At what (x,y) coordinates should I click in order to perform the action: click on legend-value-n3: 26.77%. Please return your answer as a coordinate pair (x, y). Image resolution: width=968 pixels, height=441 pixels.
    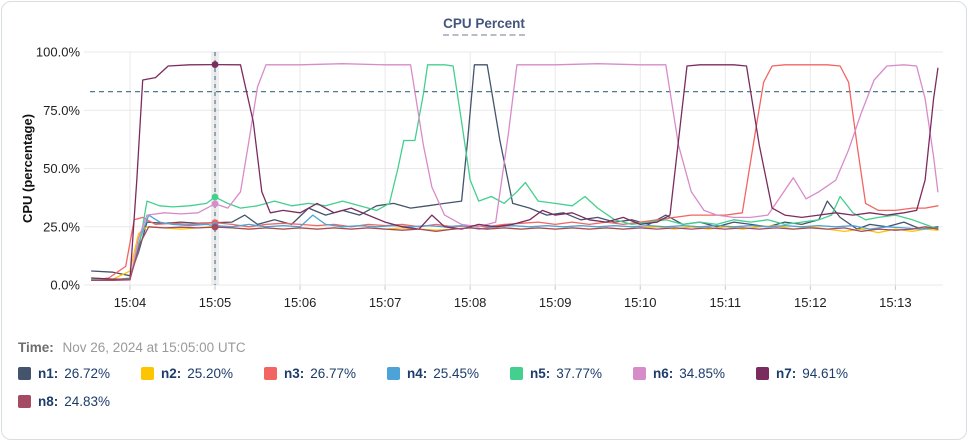
    Looking at the image, I should click on (333, 373).